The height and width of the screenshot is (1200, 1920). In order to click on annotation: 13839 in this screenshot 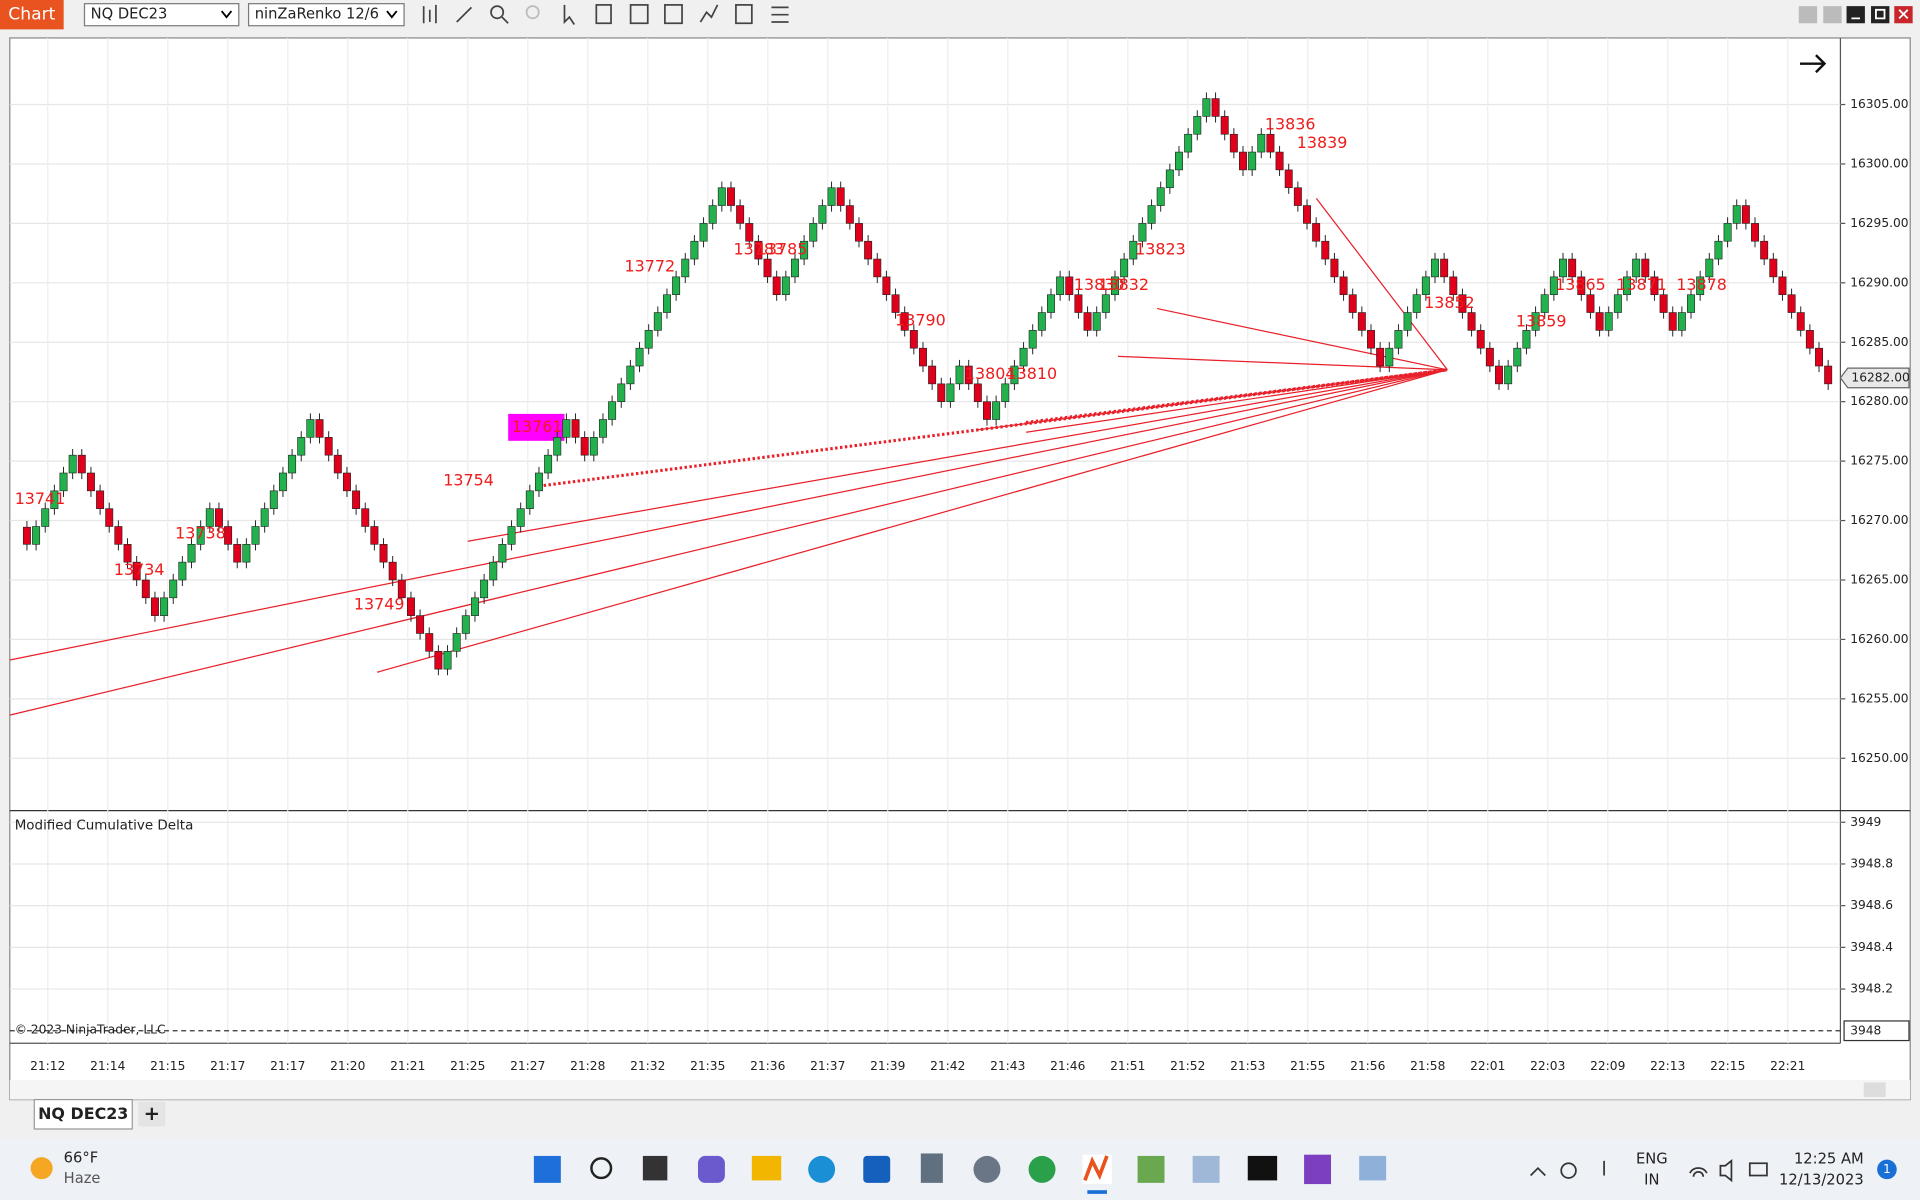, I will do `click(1322, 142)`.